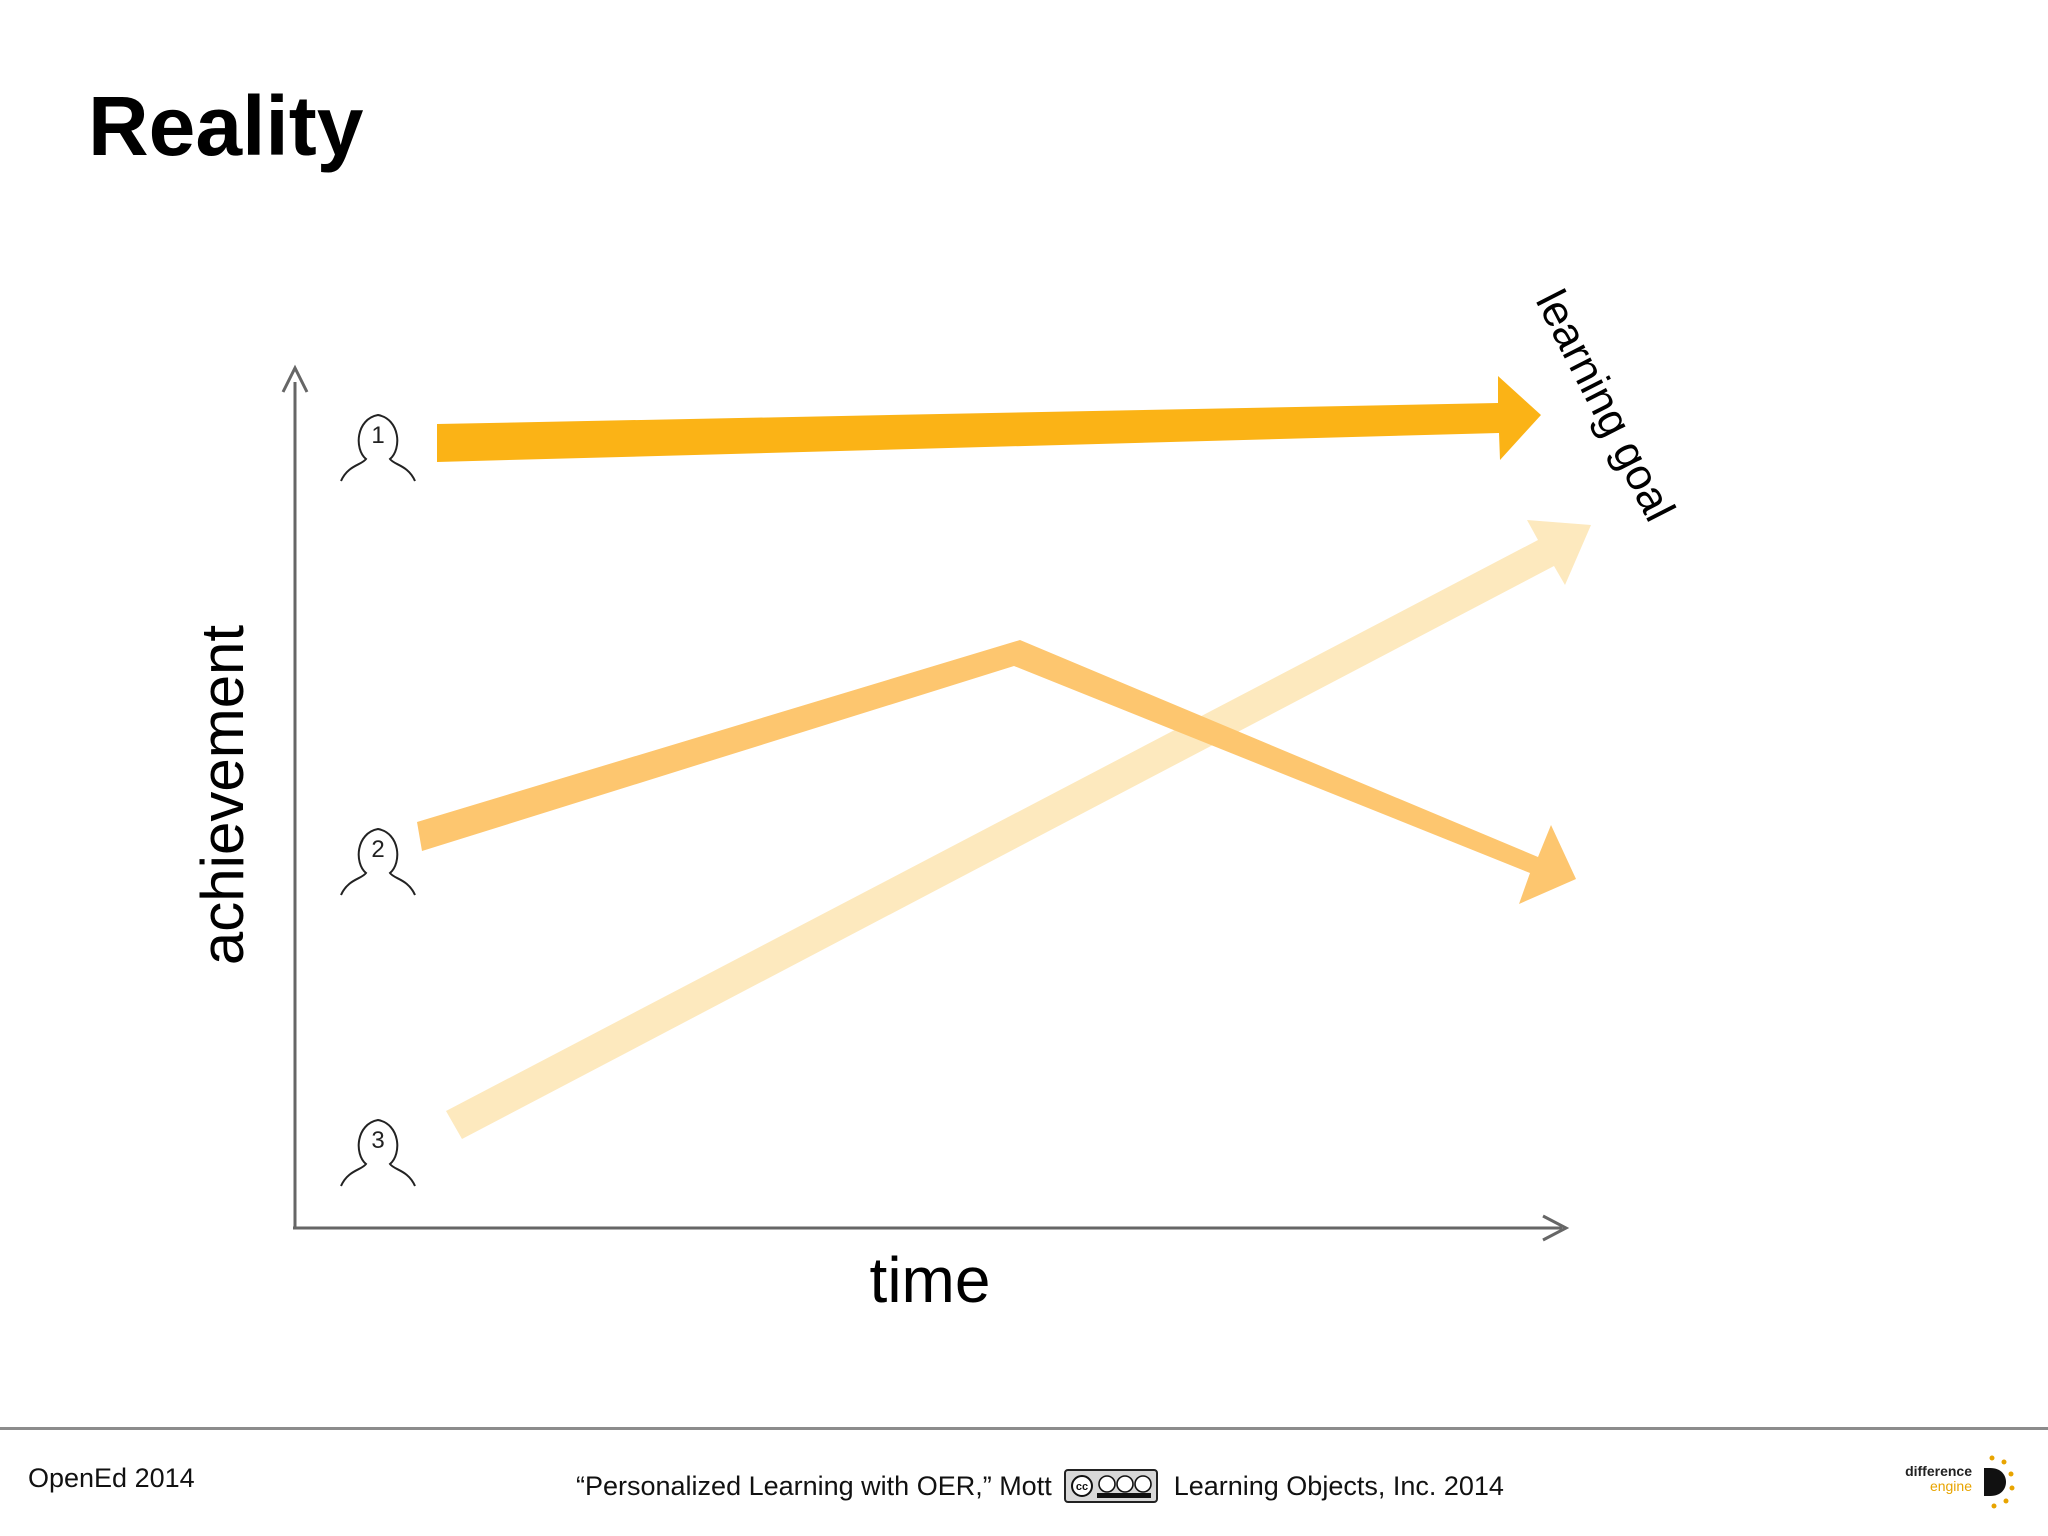  What do you see at coordinates (111, 1478) in the screenshot?
I see `footer-event-label: OpenEd 2014` at bounding box center [111, 1478].